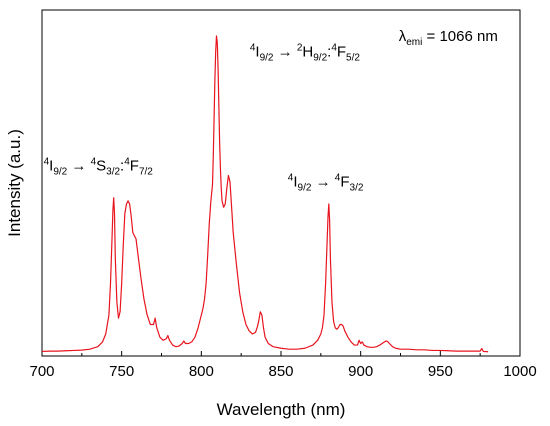  I want to click on x-tick-label: 850, so click(280, 371).